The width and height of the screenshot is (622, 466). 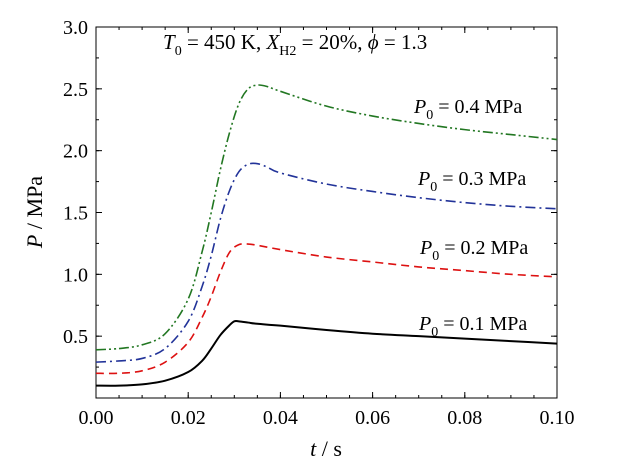 What do you see at coordinates (557, 418) in the screenshot?
I see `x-tick-label: 0.10` at bounding box center [557, 418].